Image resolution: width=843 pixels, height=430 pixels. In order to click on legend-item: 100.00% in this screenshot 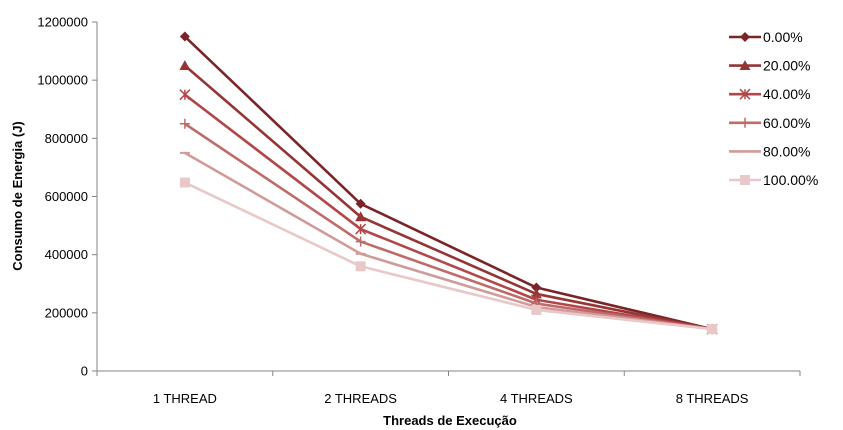, I will do `click(773, 180)`.